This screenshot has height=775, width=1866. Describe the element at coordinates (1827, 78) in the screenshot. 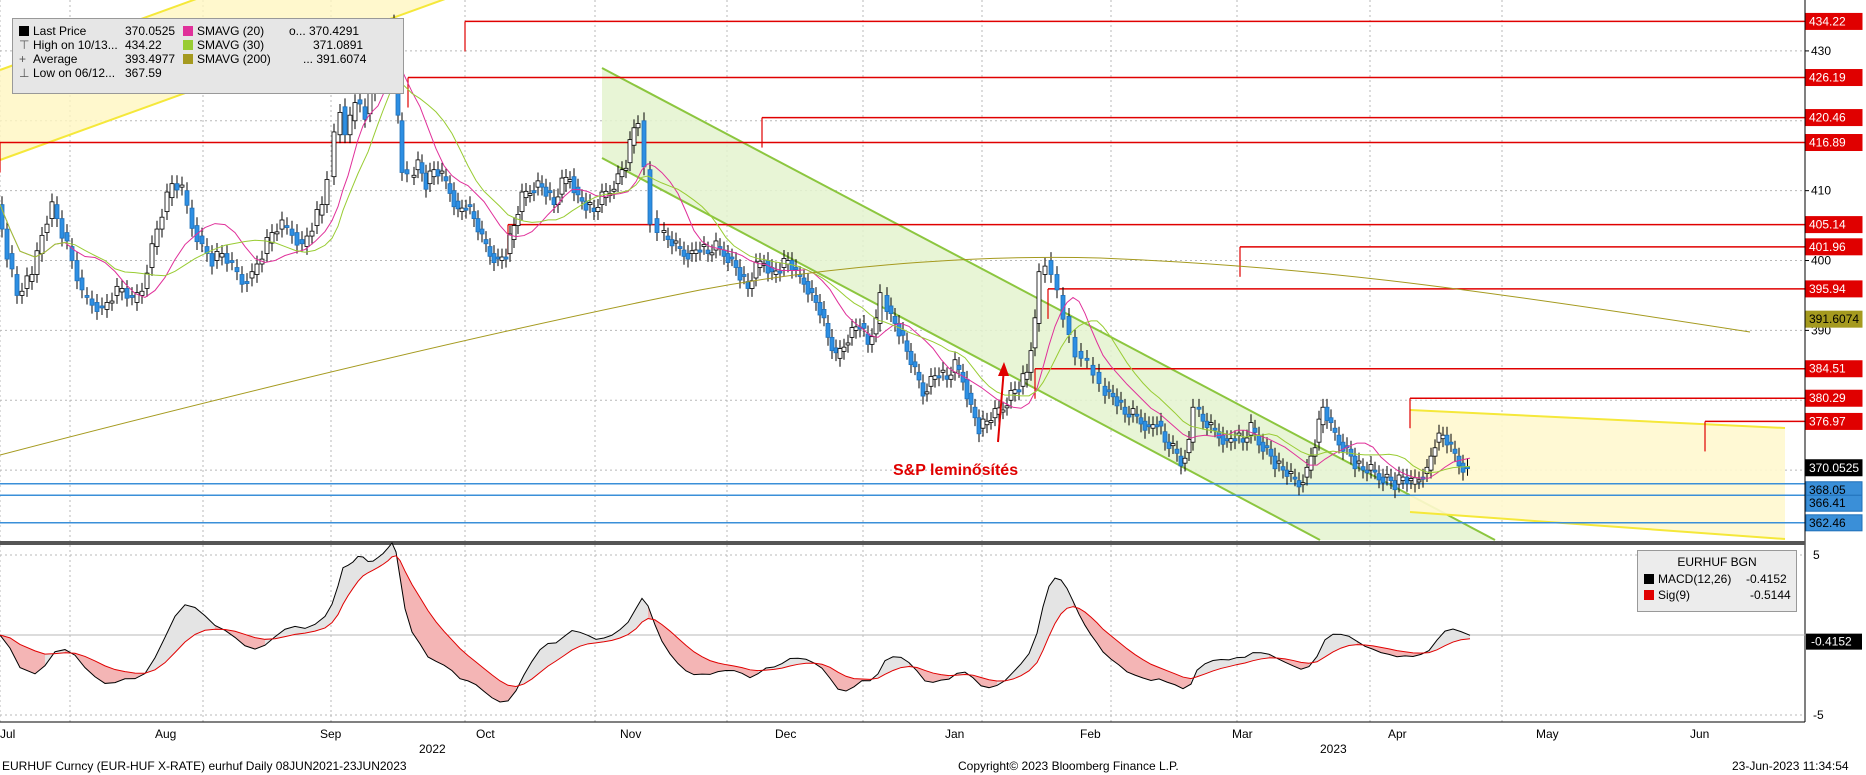

I see `price-tag-label: 426.19` at that location.